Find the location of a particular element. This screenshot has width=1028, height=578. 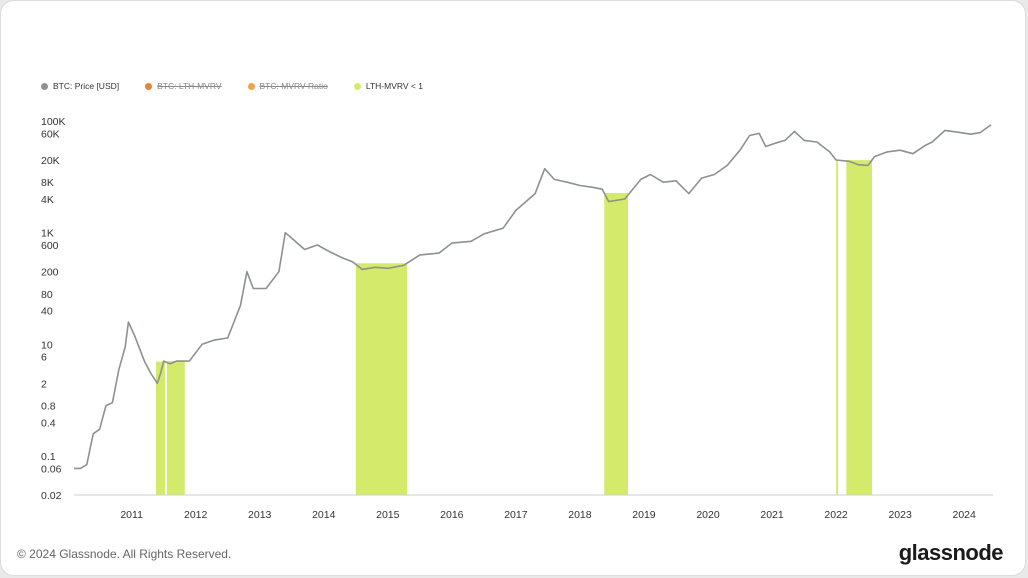

y-tick-label-17: 0.02 is located at coordinates (51, 496).